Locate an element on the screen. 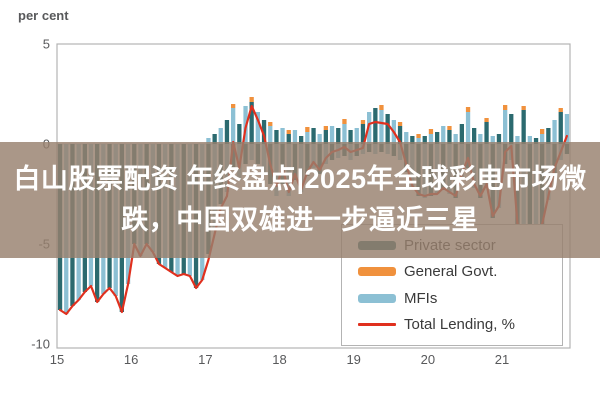  headline-line-1: 白山股票配资 年终盘点|2025年全球彩电市场微 is located at coordinates (300, 178).